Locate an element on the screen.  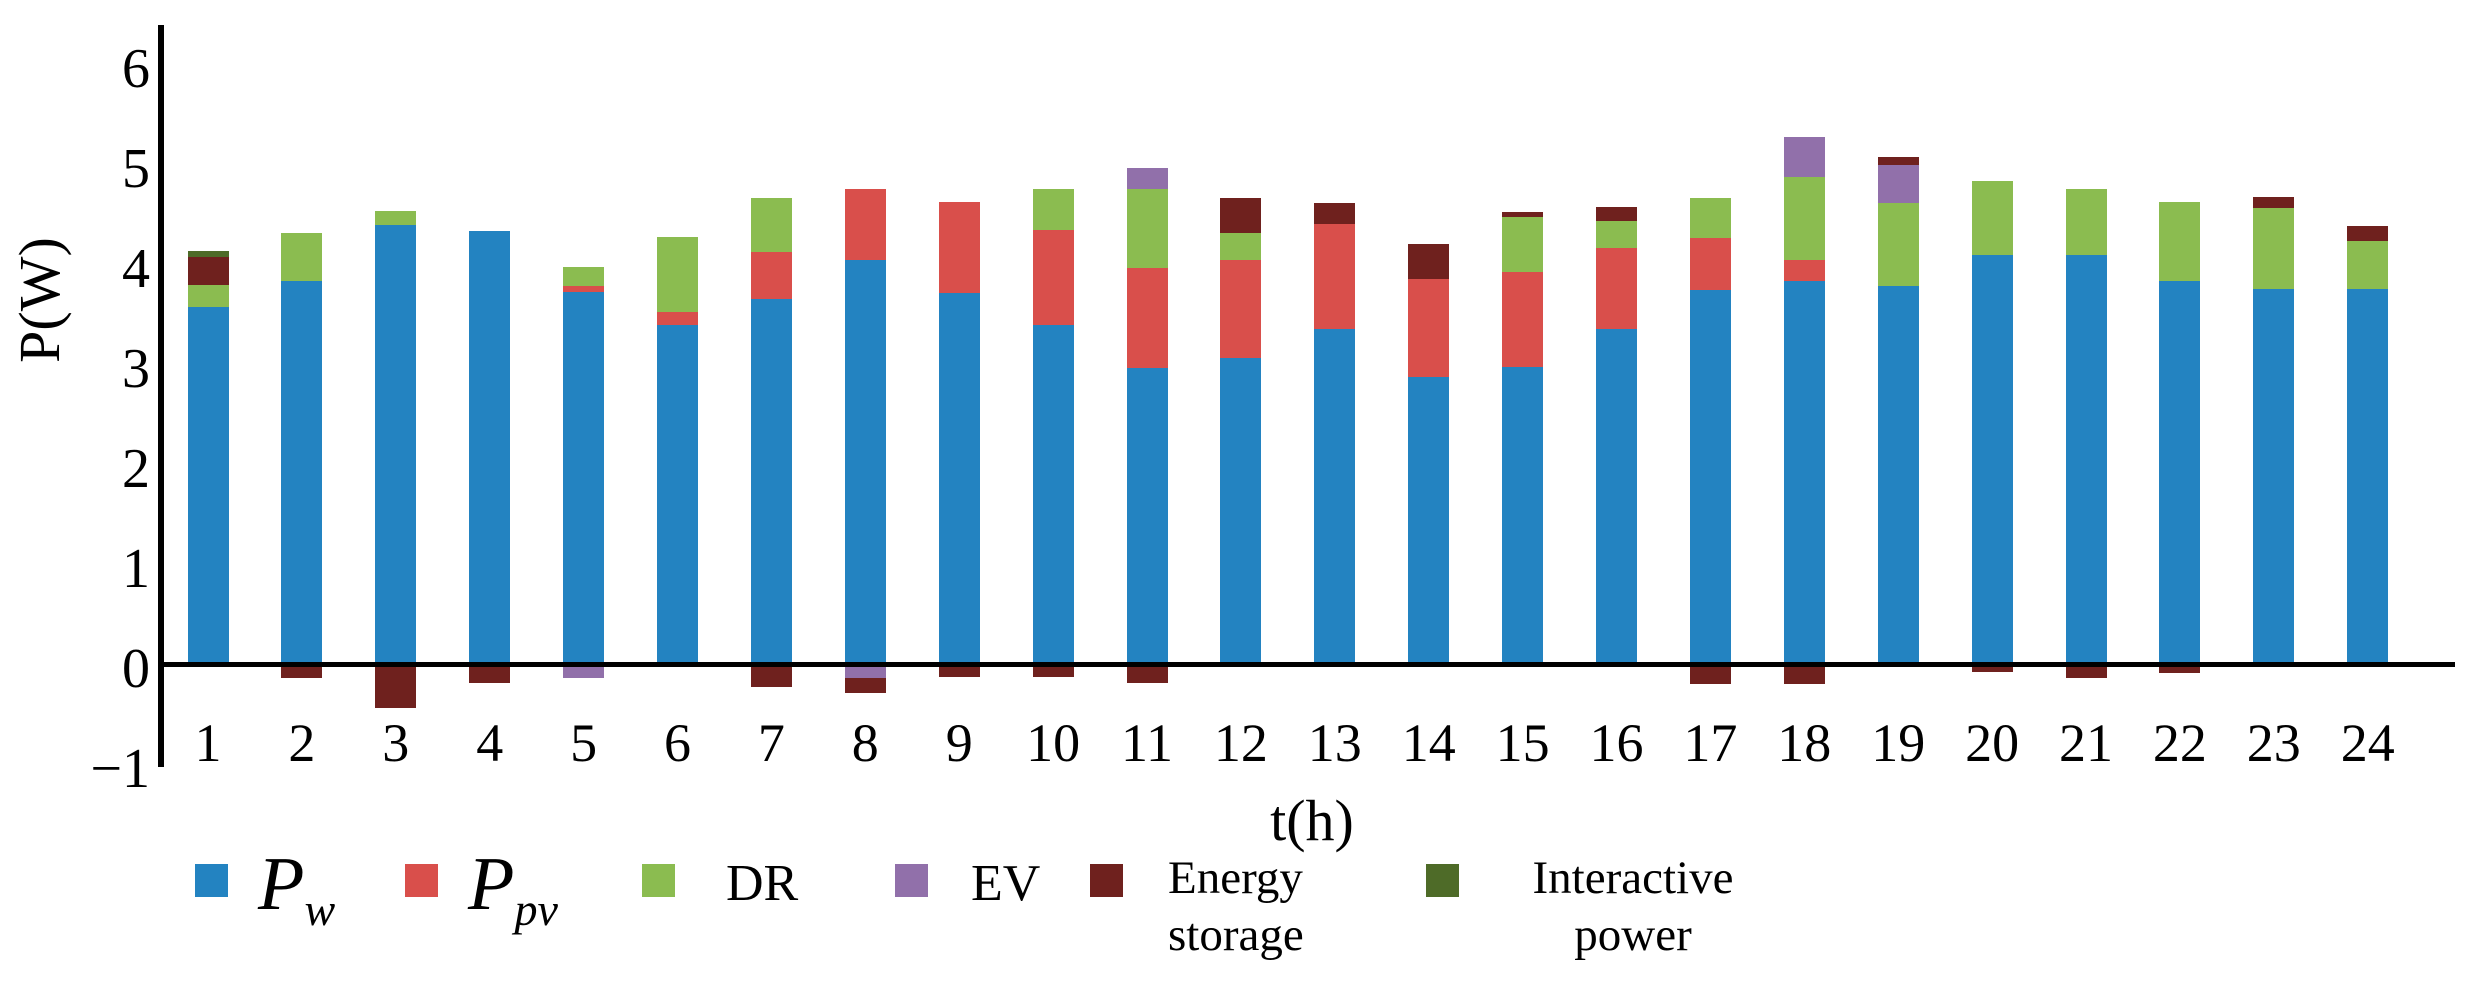
legend-swatch-energy-storage is located at coordinates (1106, 880).